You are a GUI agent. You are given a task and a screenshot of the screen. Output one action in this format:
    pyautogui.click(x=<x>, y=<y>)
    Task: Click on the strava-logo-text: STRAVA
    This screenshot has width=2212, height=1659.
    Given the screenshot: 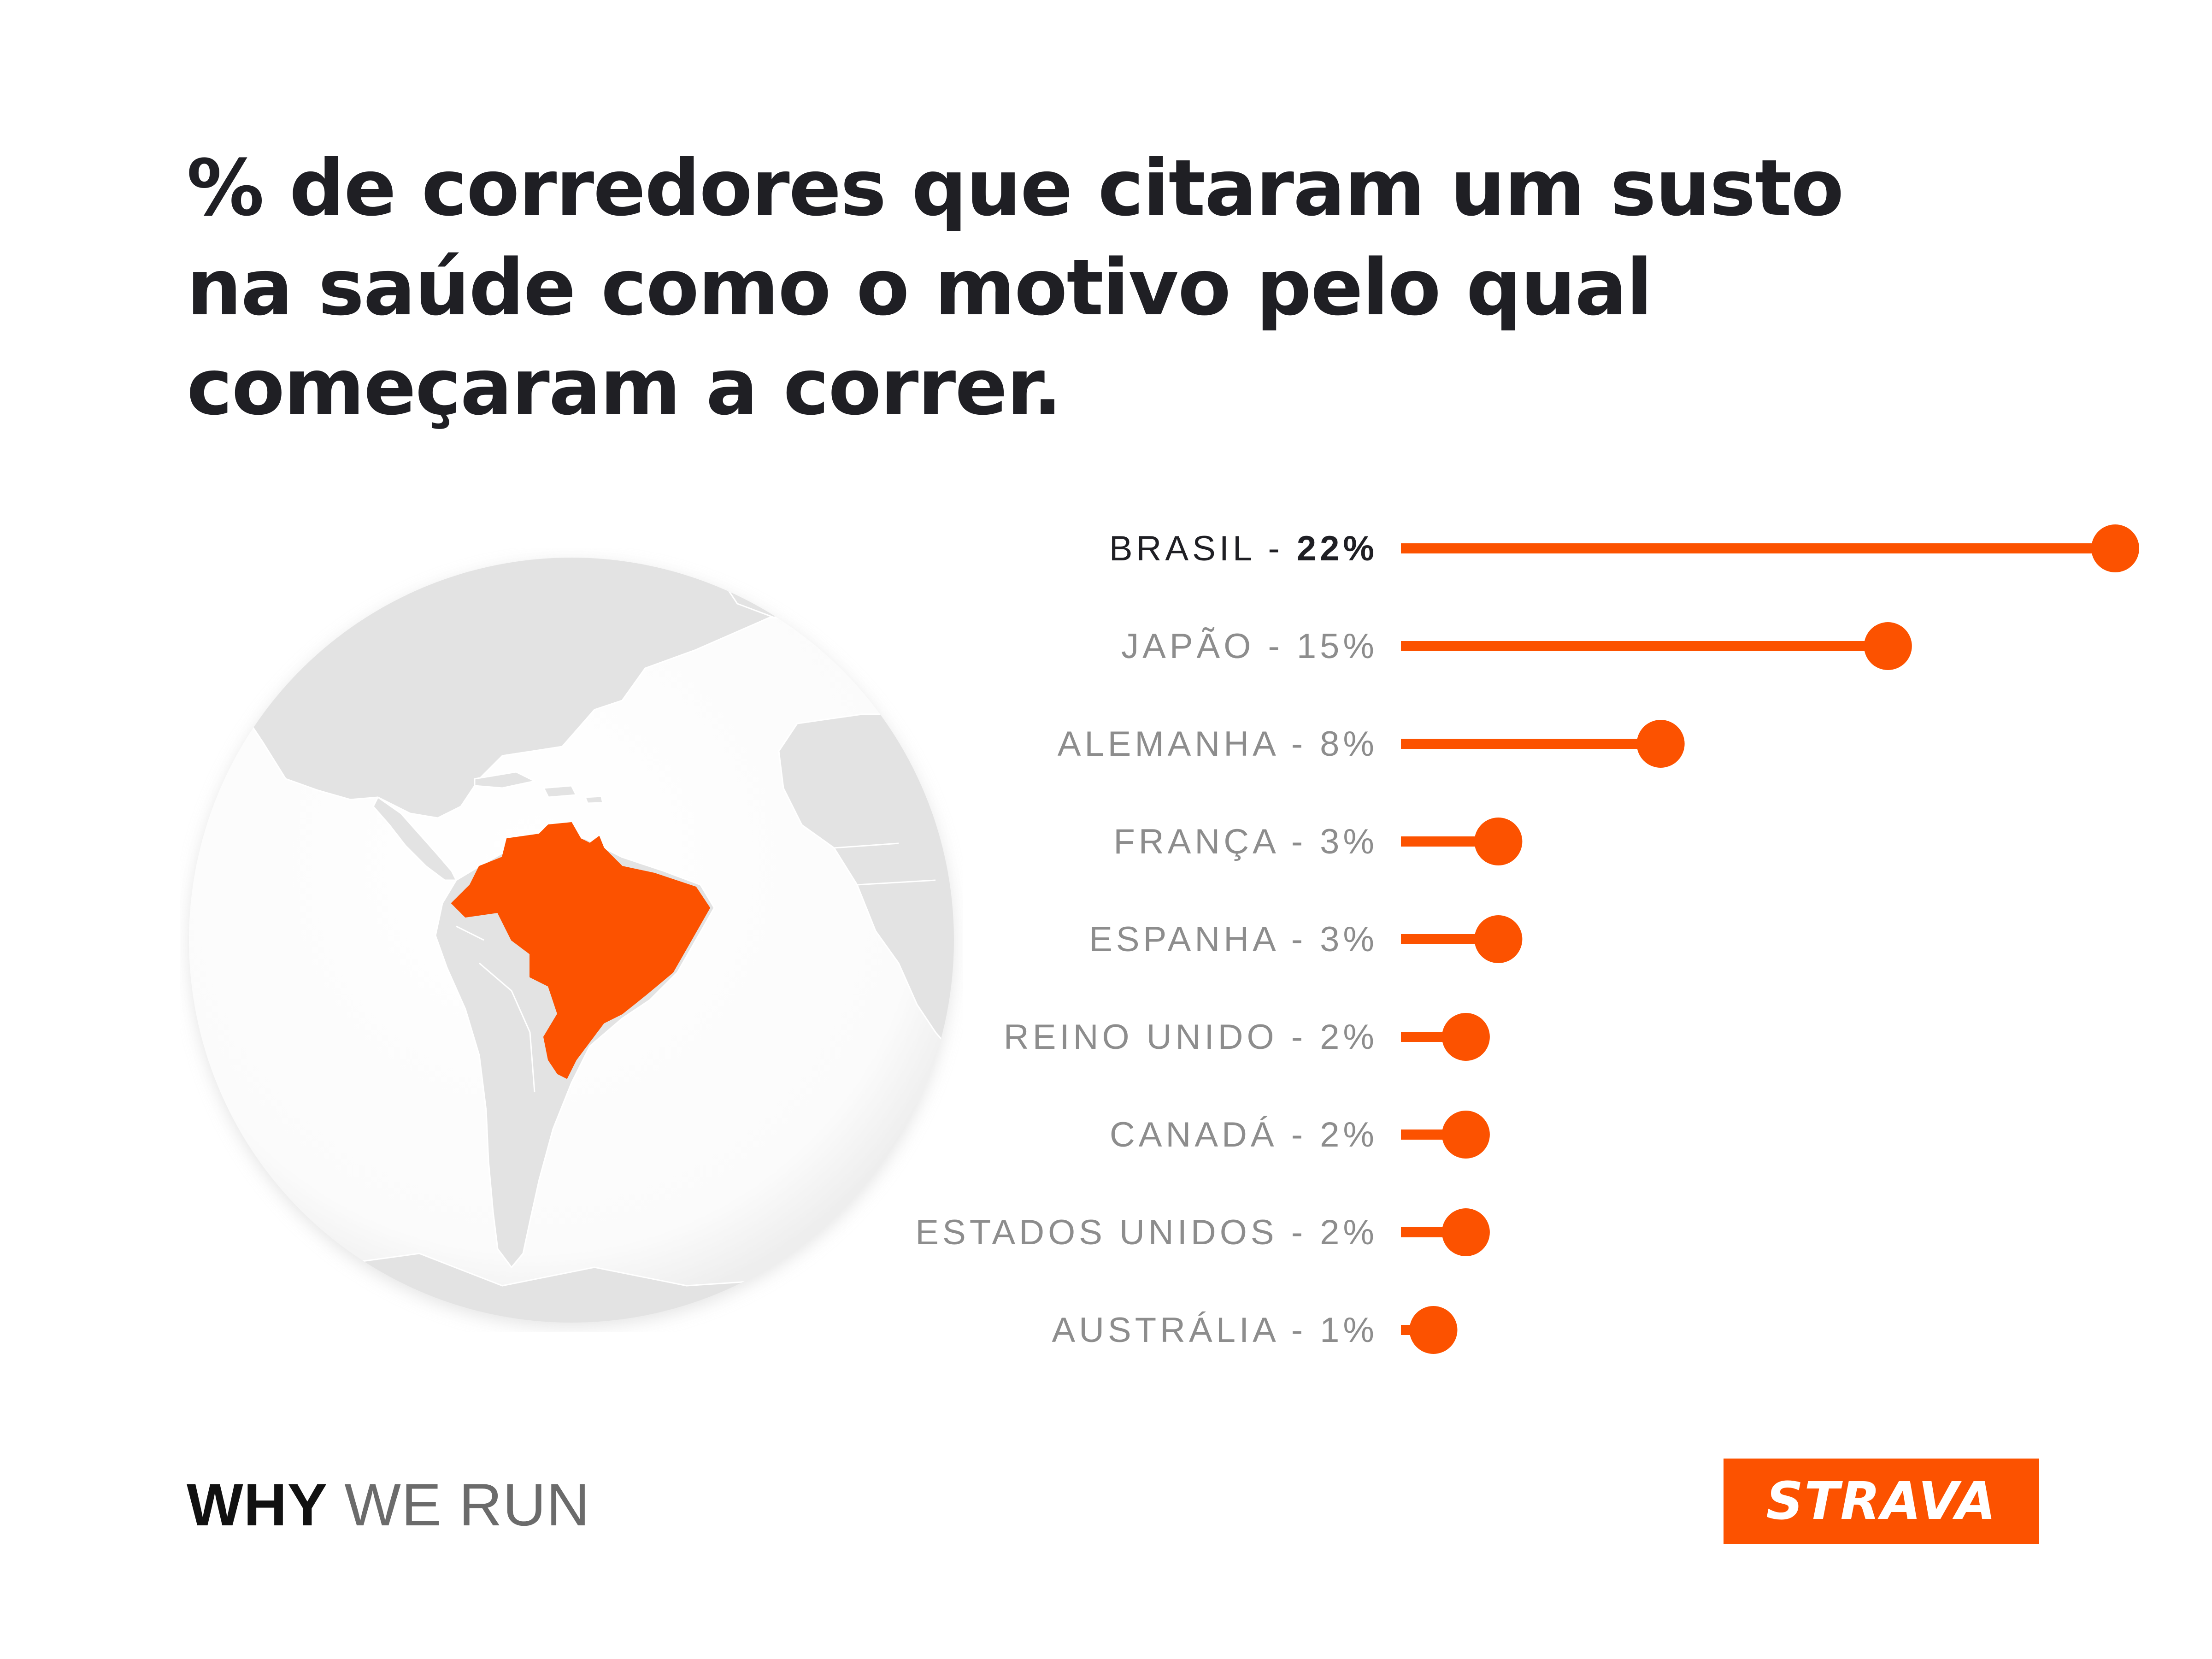 What is the action you would take?
    pyautogui.click(x=1881, y=1501)
    